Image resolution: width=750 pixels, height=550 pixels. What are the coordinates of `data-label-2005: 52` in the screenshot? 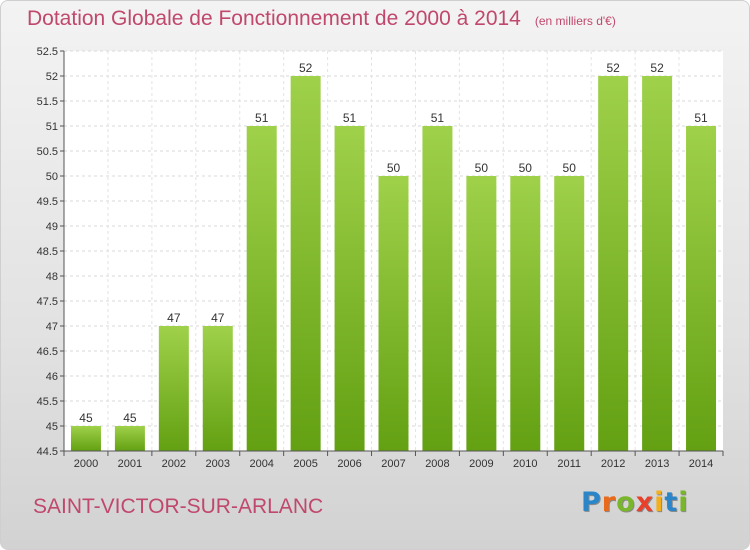 It's located at (306, 68).